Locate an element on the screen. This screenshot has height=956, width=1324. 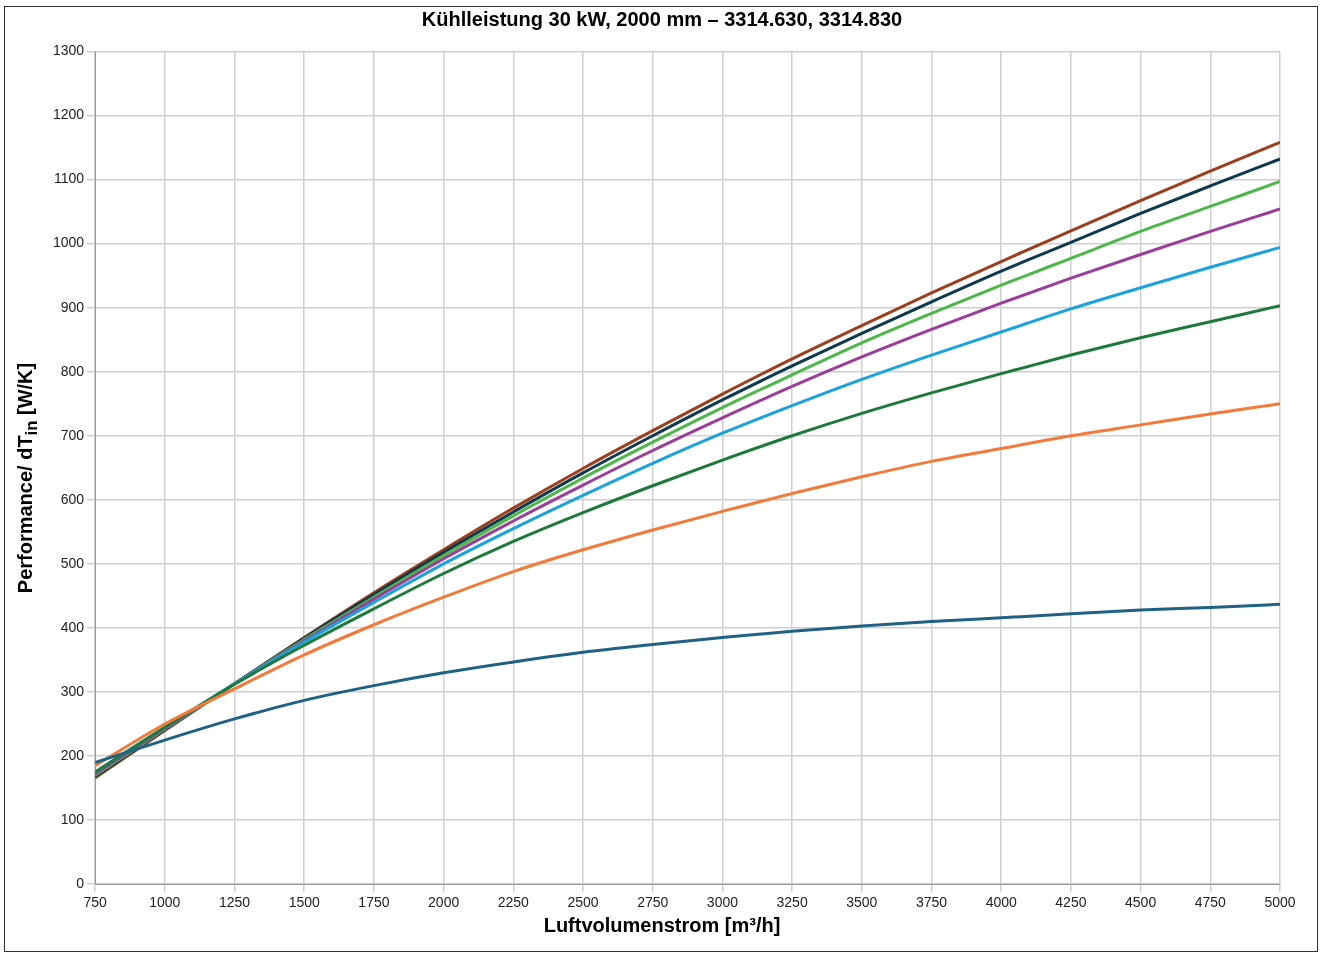
x-tick-label: 1500 is located at coordinates (304, 902).